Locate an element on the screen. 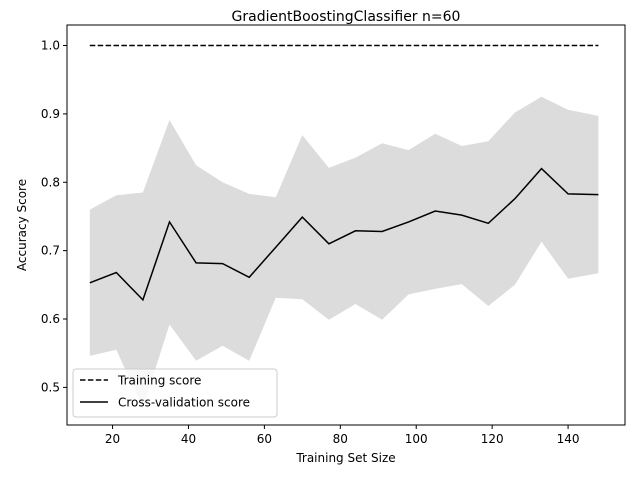 Image resolution: width=640 pixels, height=480 pixels. x-tick-label: 60 is located at coordinates (264, 439).